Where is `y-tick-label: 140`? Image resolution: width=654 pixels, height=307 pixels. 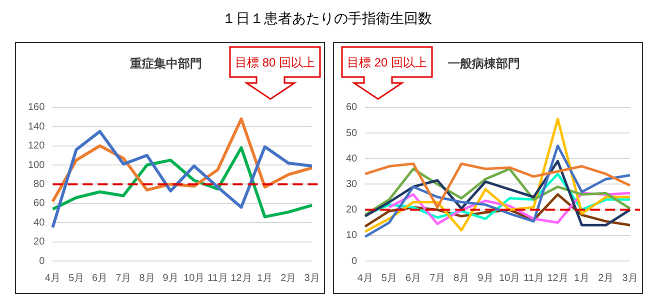 y-tick-label: 140 is located at coordinates (37, 126).